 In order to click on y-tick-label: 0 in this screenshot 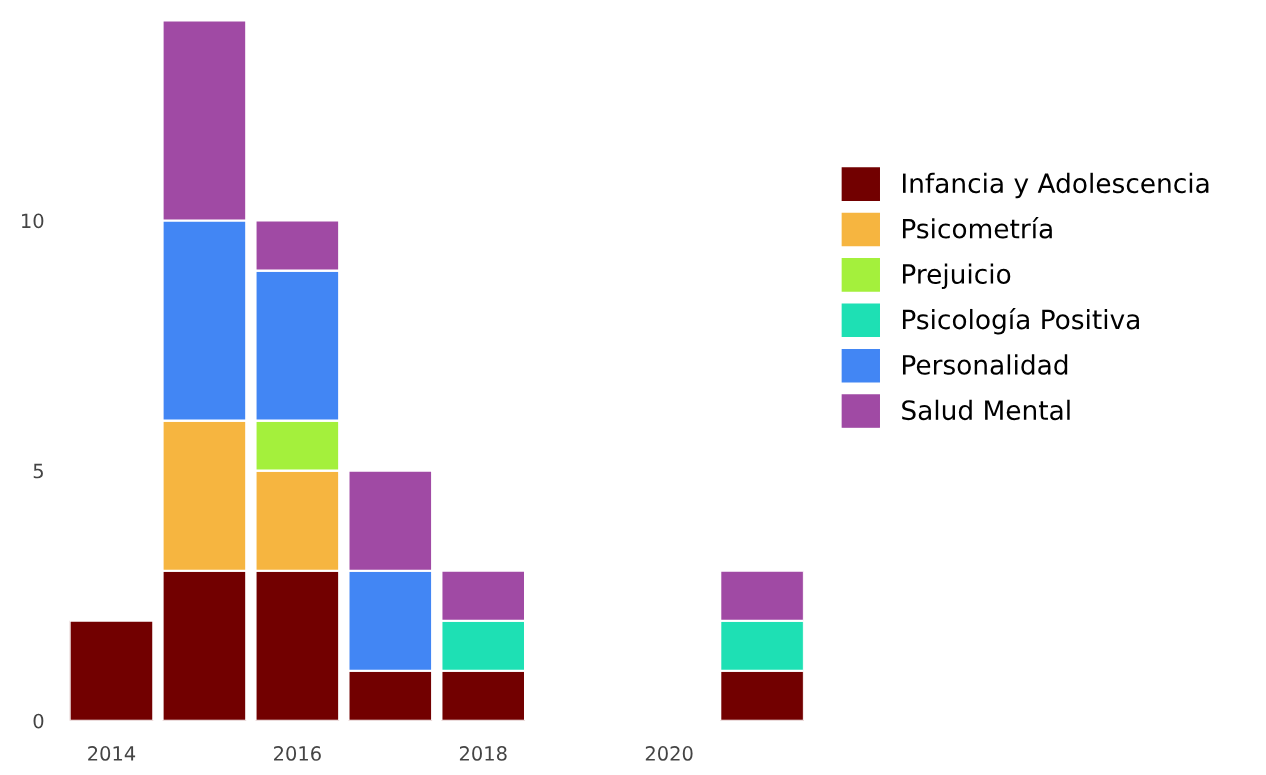, I will do `click(38, 721)`.